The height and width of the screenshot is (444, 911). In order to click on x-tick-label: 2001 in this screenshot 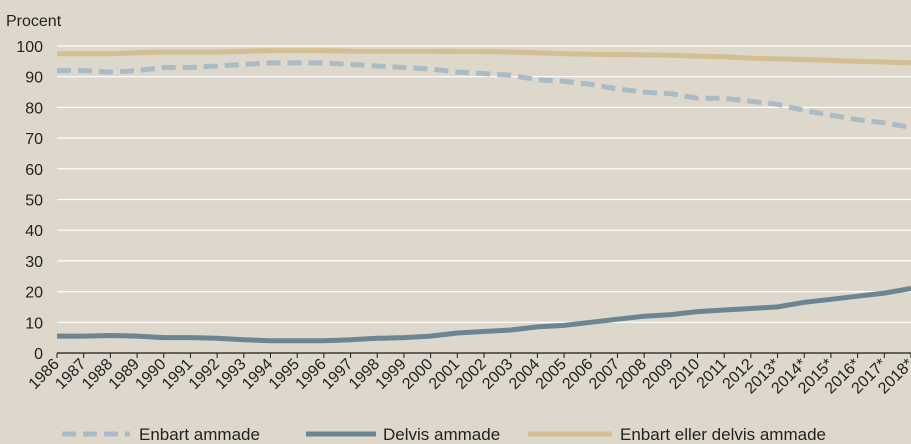, I will do `click(444, 374)`.